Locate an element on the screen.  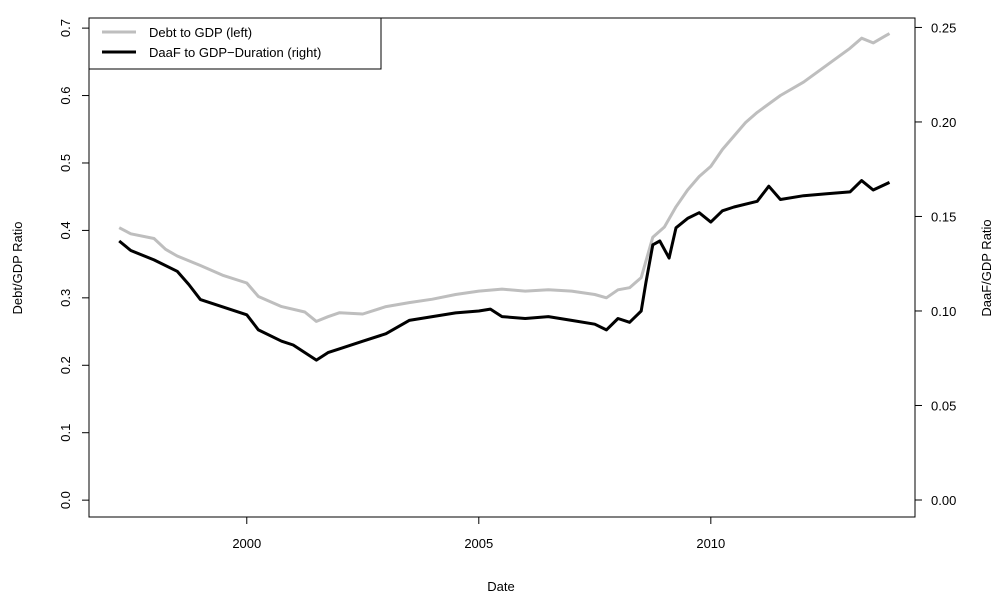
y-right-axis-title: DaaF/GDP Ratio is located at coordinates (986, 267).